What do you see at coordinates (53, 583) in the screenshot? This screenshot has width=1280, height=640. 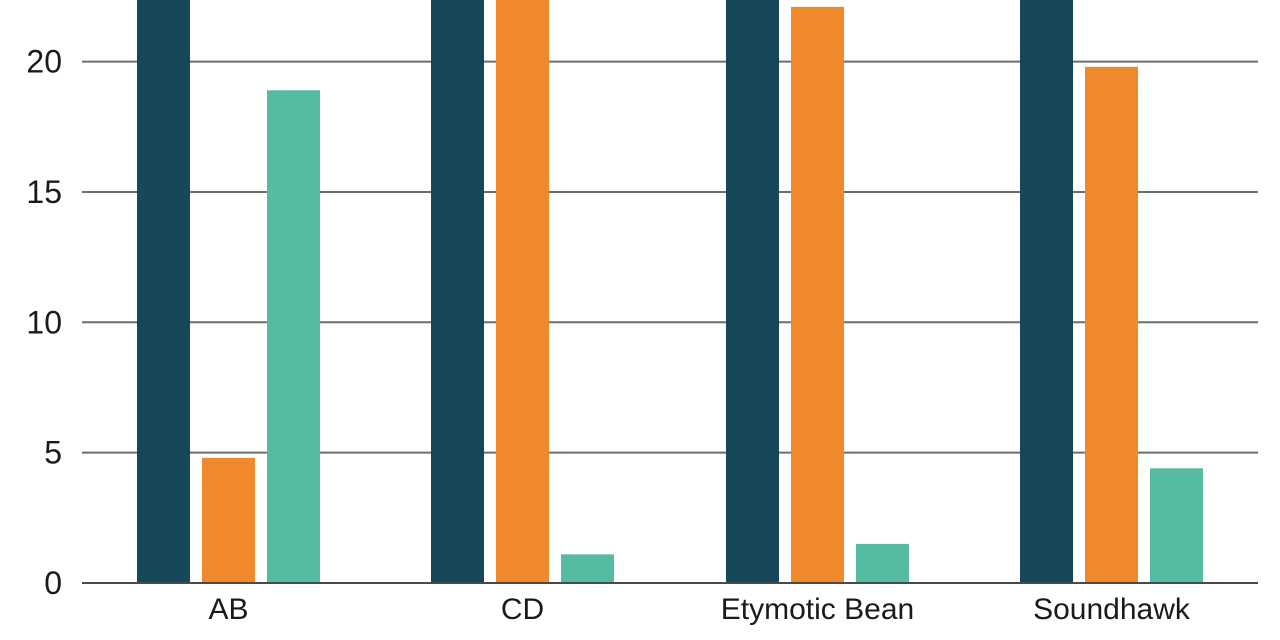 I see `y-tick-label: 0` at bounding box center [53, 583].